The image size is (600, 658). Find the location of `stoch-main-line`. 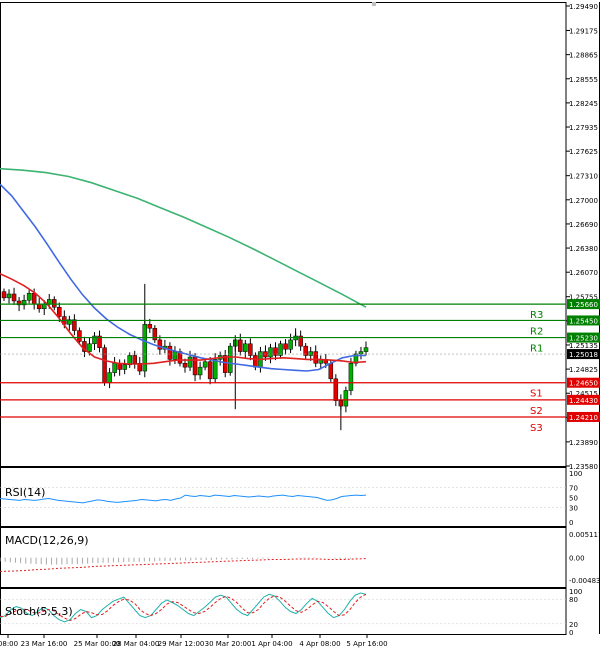

stoch-main-line is located at coordinates (183, 607).